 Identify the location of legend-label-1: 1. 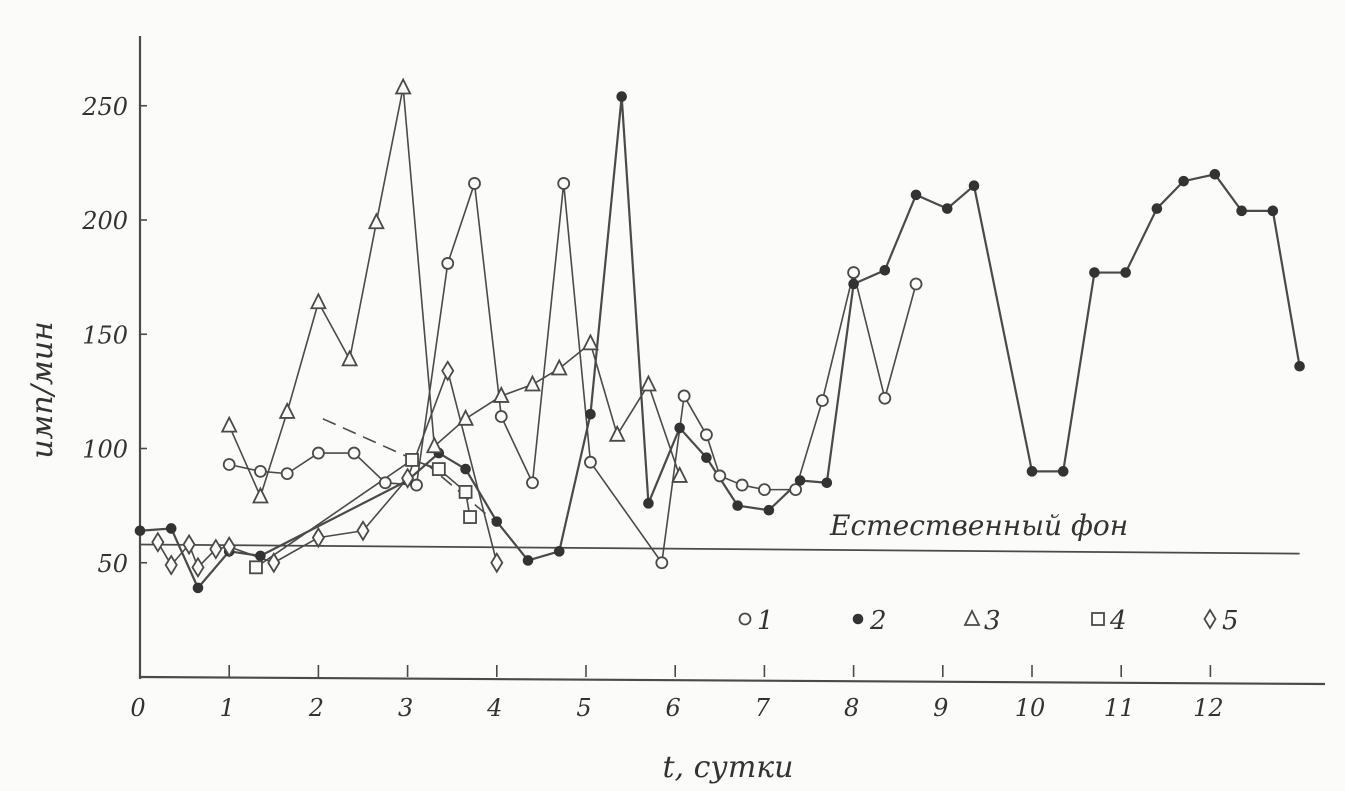
(765, 621).